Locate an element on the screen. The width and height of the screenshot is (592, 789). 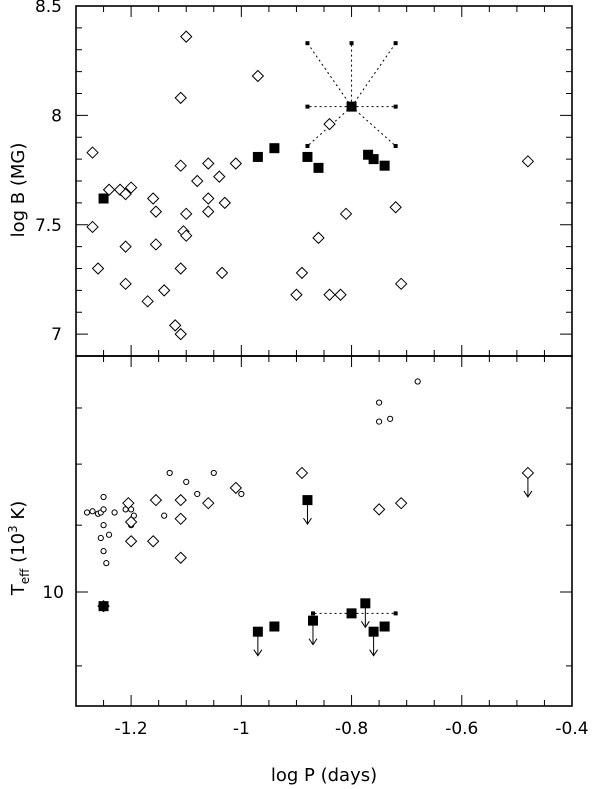
y-tick-label: 10 is located at coordinates (53, 593).